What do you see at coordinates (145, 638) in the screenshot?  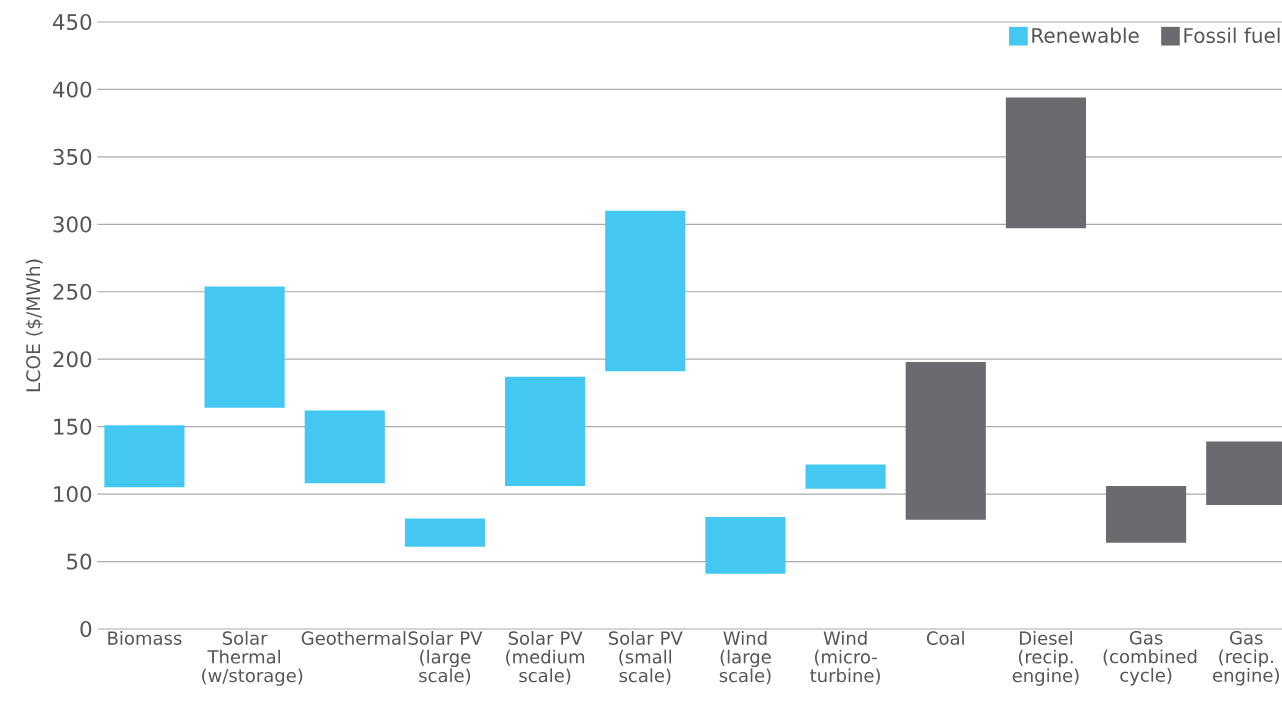 I see `x-tick-label: Biomass` at bounding box center [145, 638].